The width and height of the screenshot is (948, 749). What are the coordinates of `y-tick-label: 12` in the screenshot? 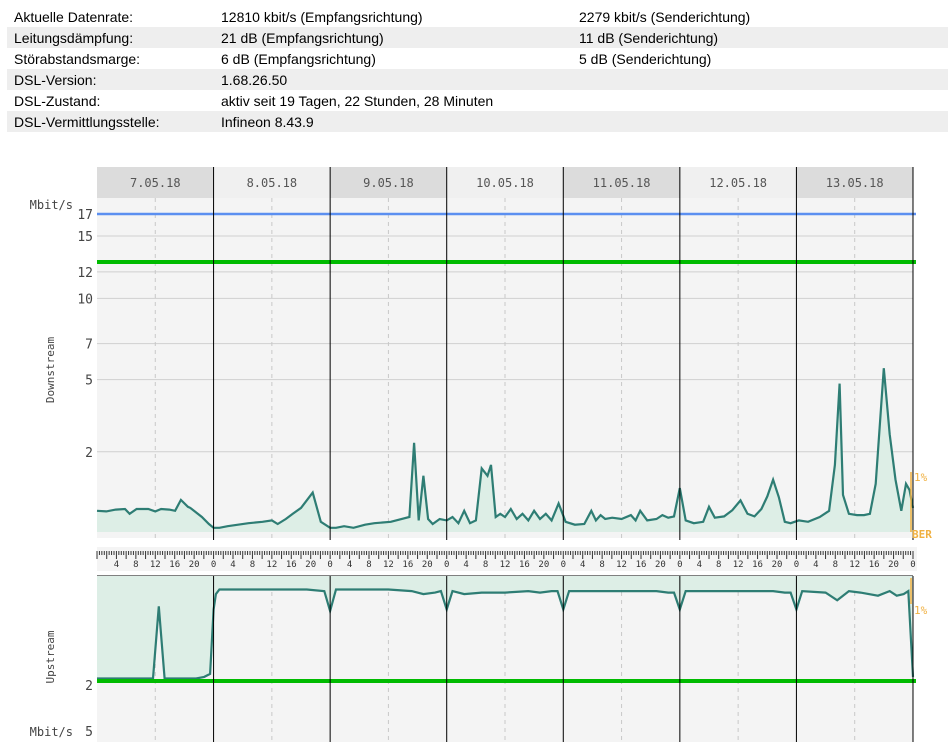 It's located at (85, 273).